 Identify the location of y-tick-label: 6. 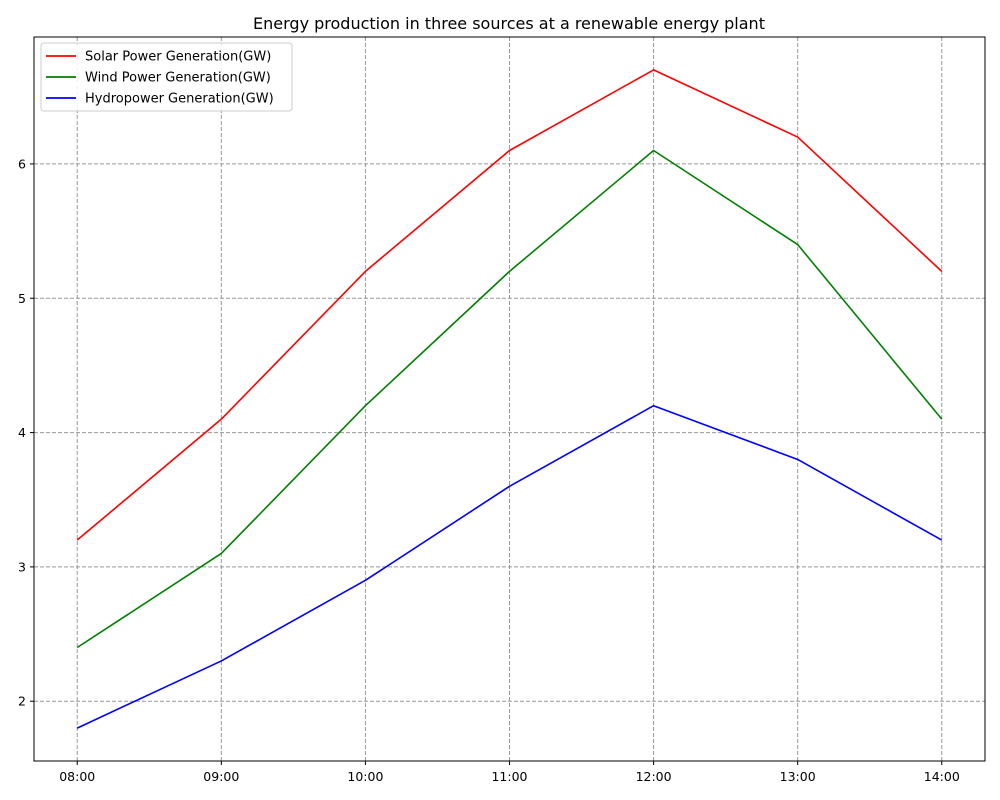
(22, 163).